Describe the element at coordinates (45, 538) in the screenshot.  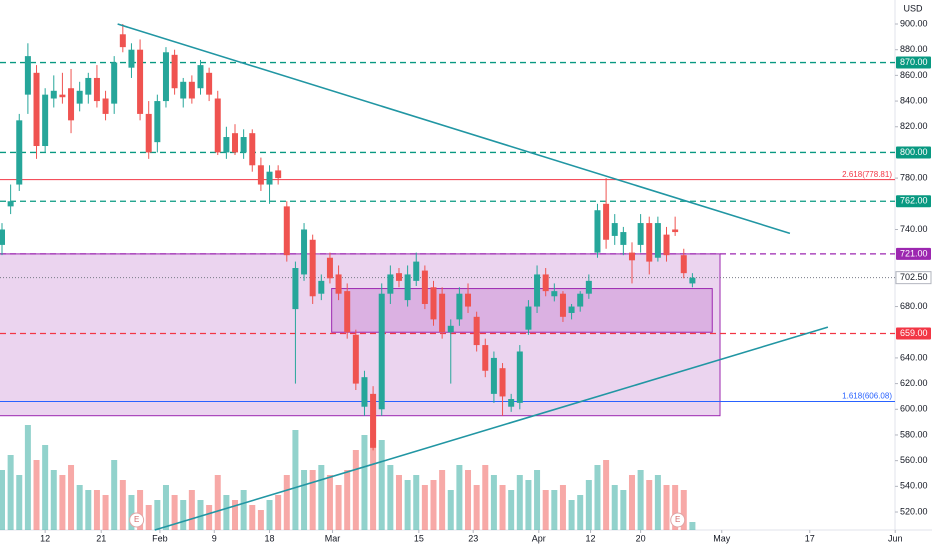
I see `x-tick-label: 12` at that location.